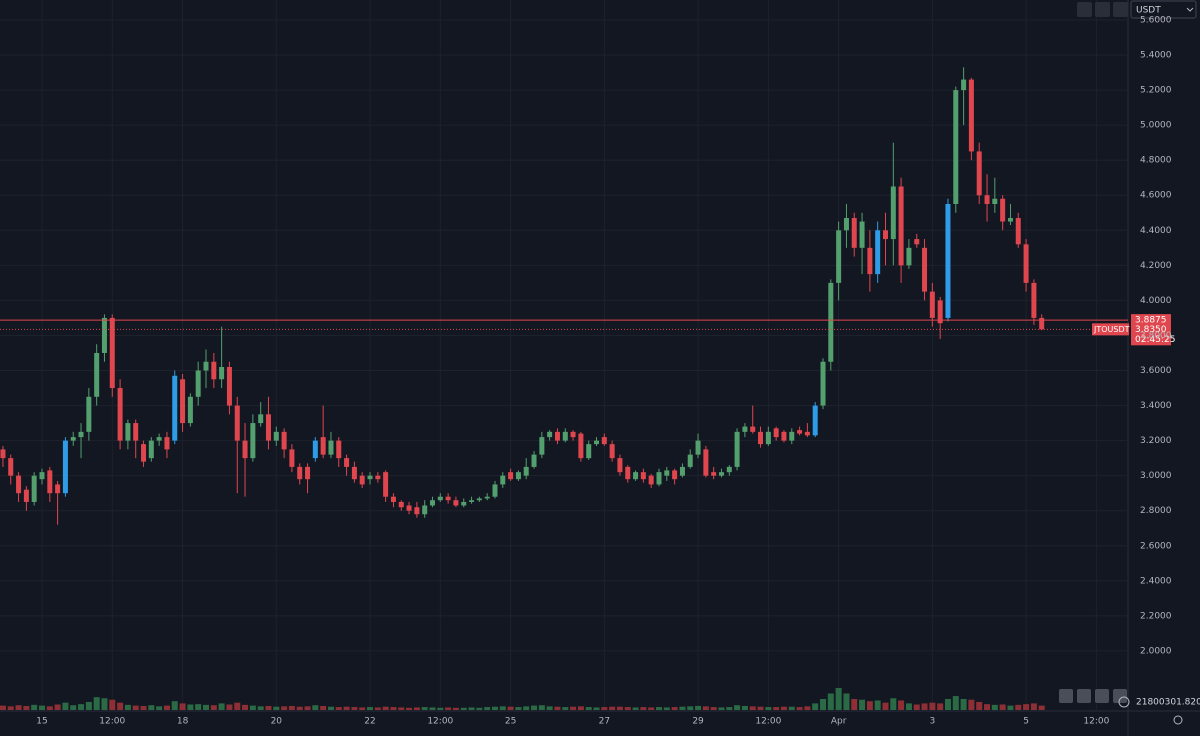 Image resolution: width=1200 pixels, height=736 pixels. I want to click on symbol-box, so click(1110, 329).